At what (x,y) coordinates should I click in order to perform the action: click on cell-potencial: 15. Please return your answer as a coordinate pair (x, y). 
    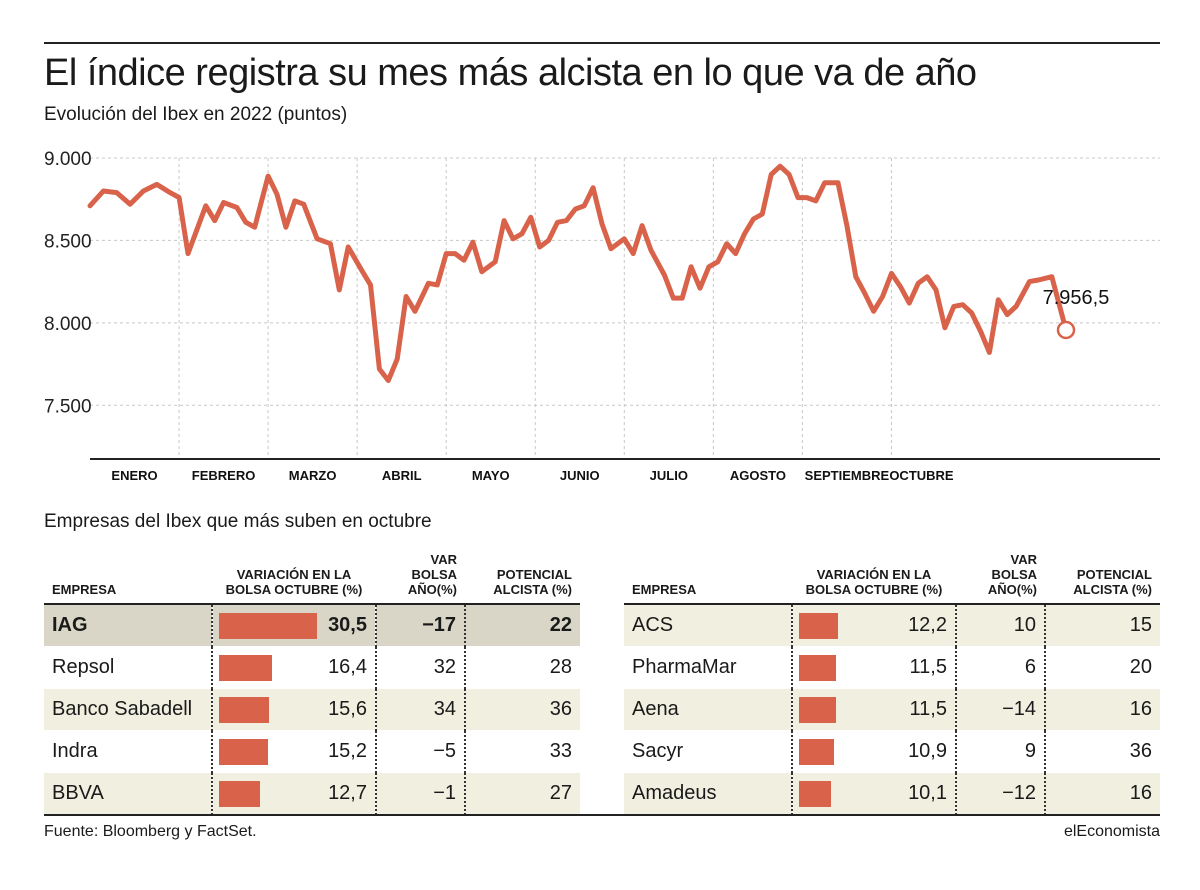
    Looking at the image, I should click on (1102, 625).